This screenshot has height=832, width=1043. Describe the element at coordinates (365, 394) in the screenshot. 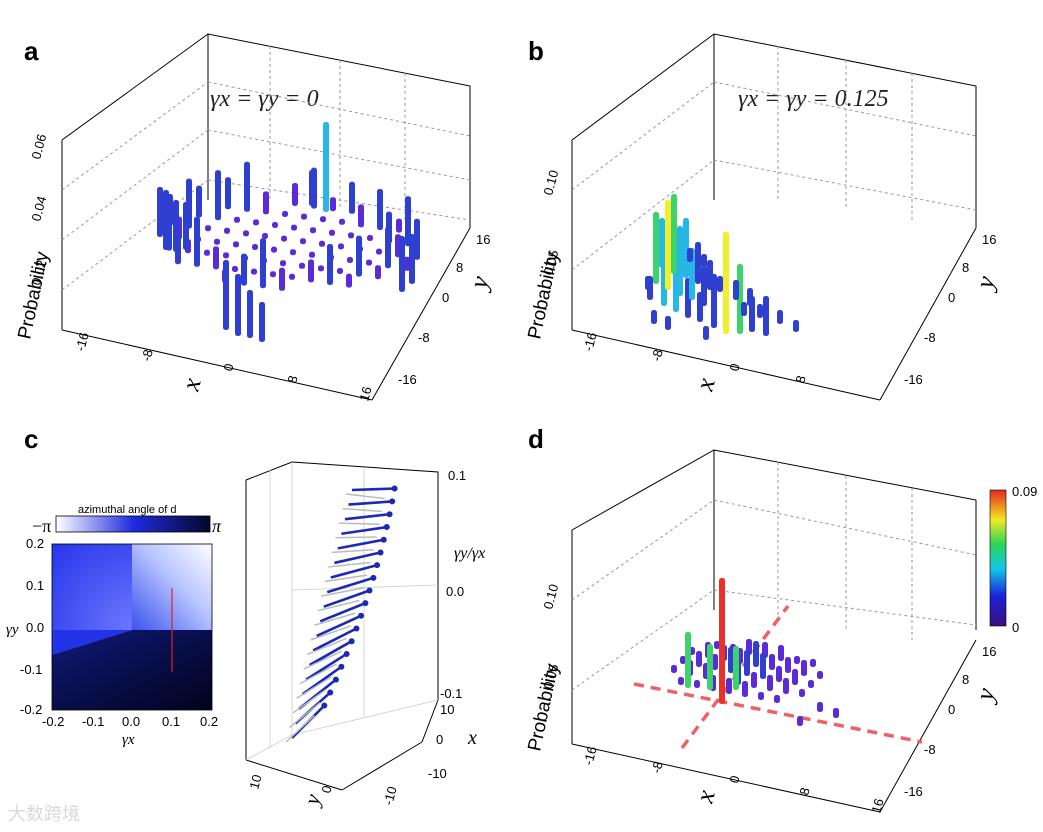

I see `x-tick-a-4: 16` at that location.